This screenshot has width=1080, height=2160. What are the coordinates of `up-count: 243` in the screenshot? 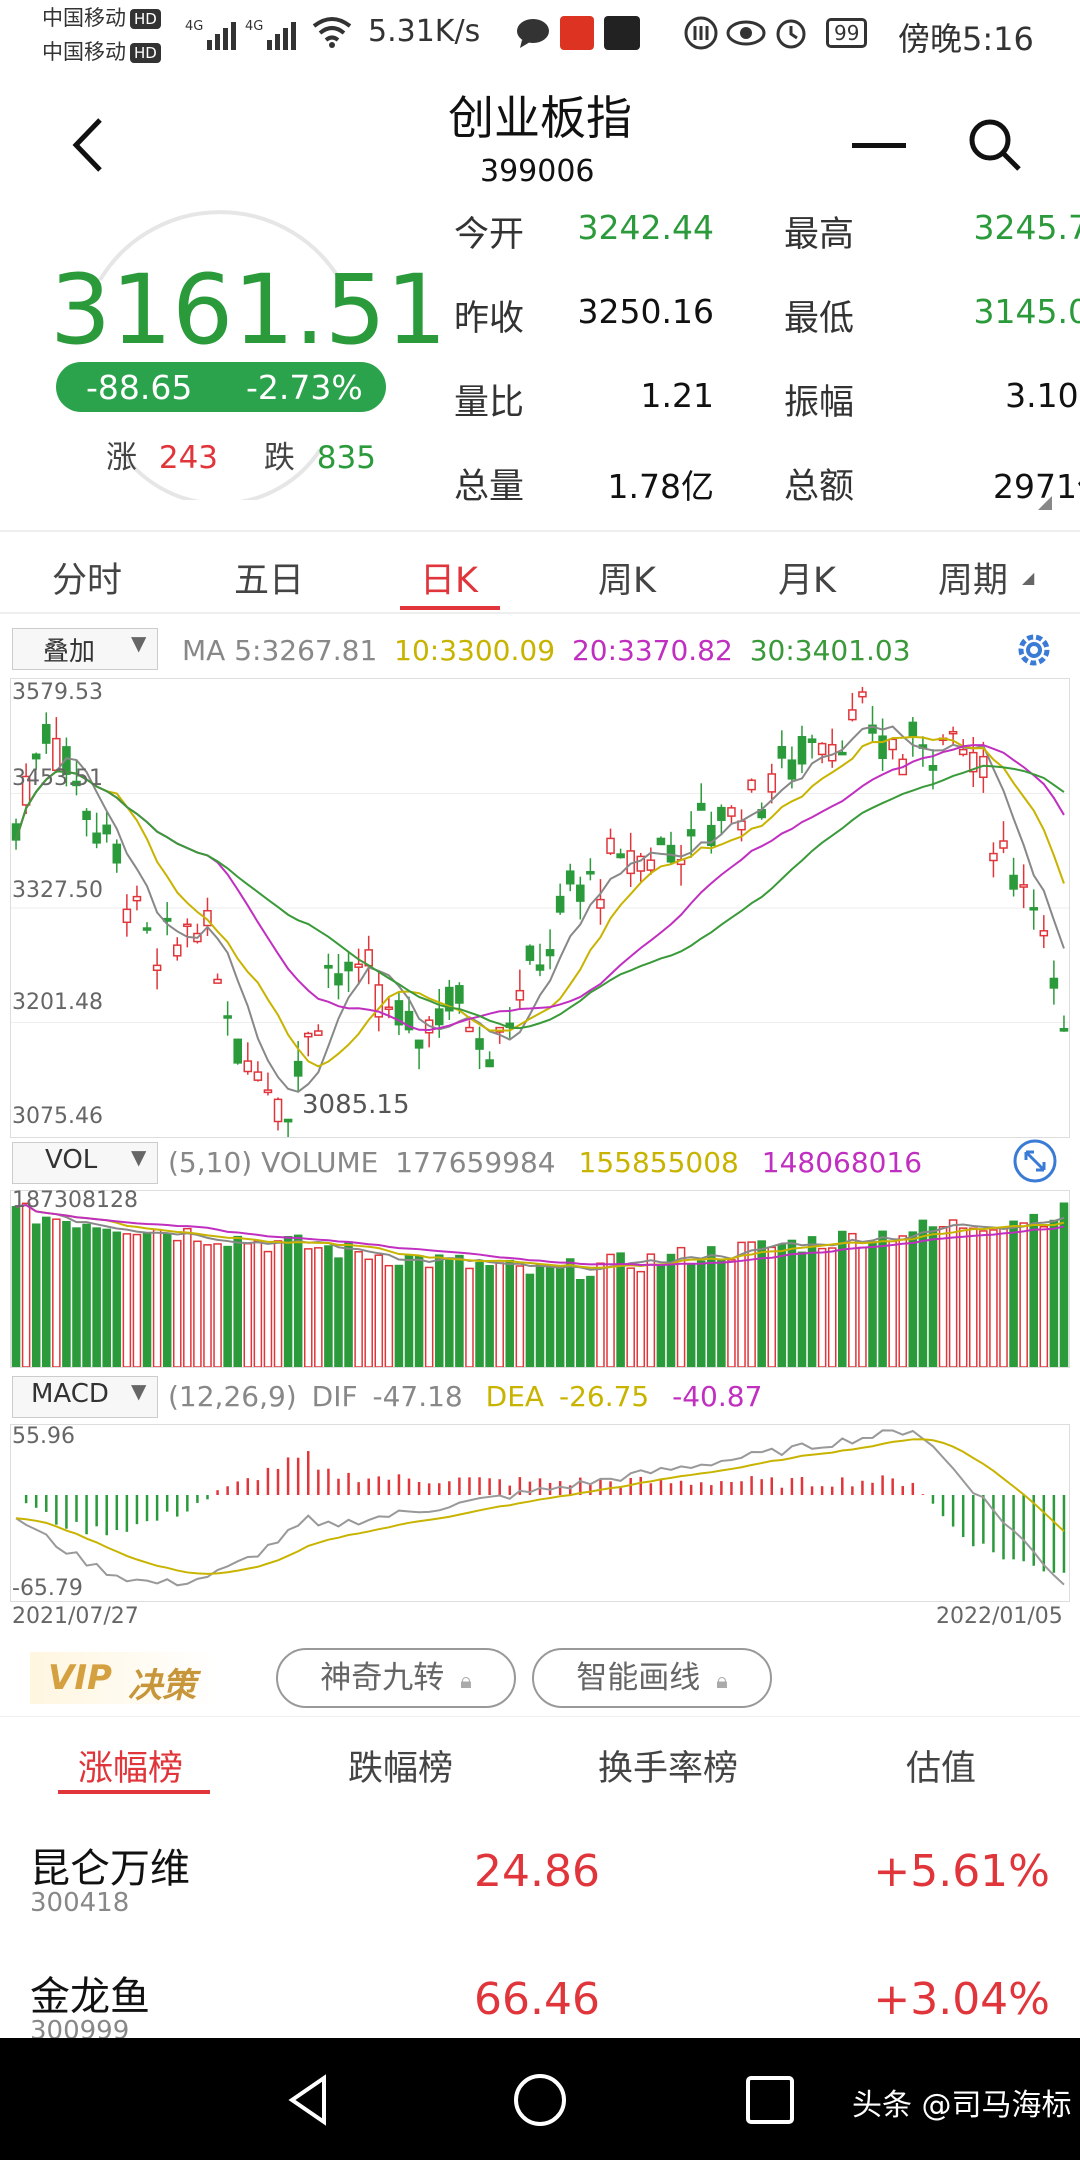 It's located at (188, 458).